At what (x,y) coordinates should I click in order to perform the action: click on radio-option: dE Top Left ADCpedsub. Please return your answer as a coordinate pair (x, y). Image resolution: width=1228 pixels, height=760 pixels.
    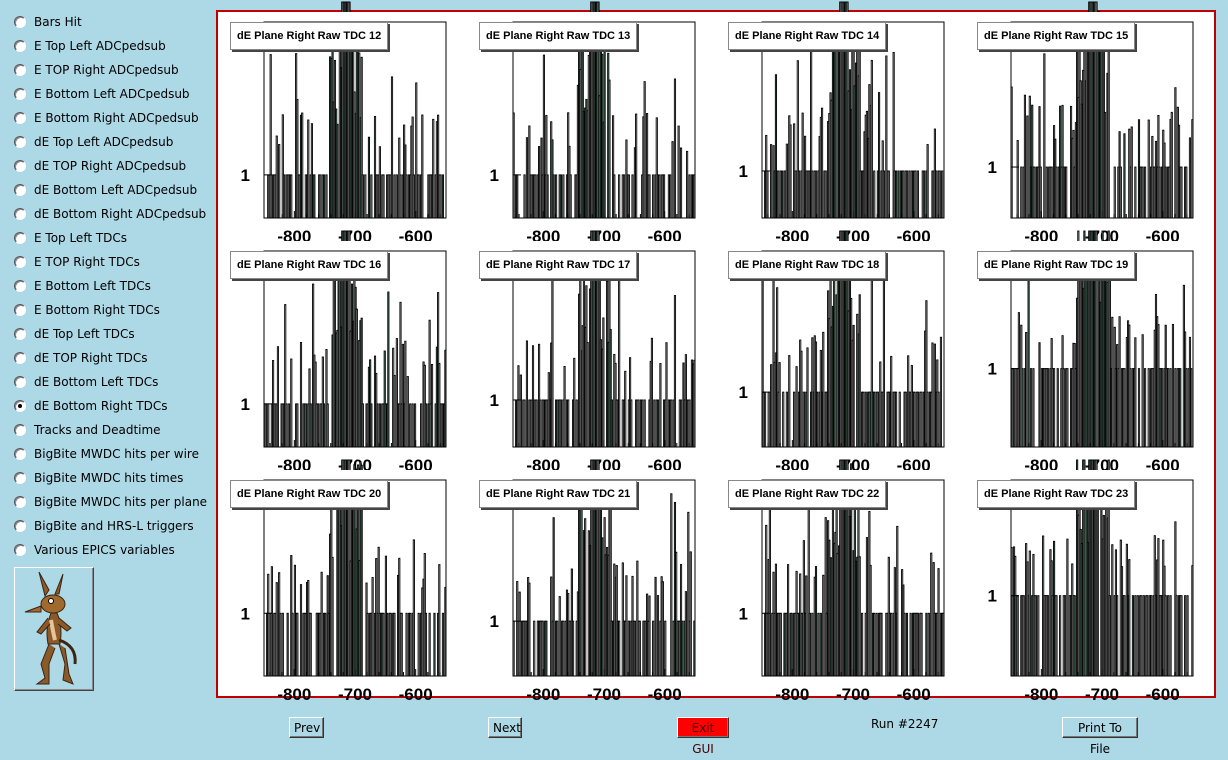
    Looking at the image, I should click on (93, 142).